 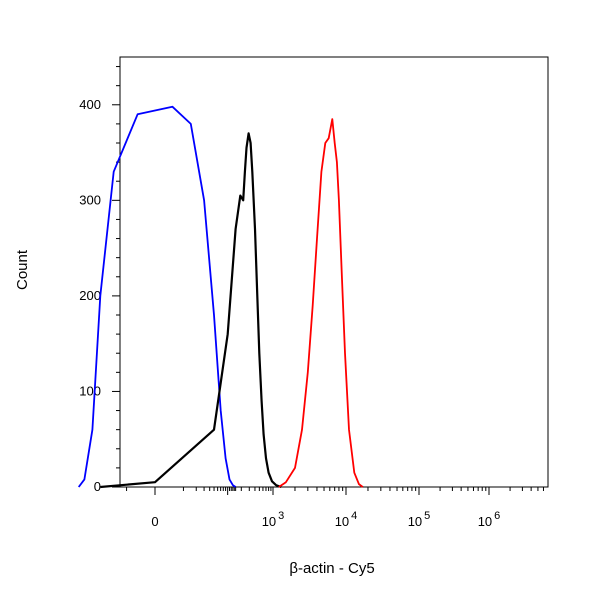 I want to click on x-tick-label: 10 4, so click(x=346, y=519).